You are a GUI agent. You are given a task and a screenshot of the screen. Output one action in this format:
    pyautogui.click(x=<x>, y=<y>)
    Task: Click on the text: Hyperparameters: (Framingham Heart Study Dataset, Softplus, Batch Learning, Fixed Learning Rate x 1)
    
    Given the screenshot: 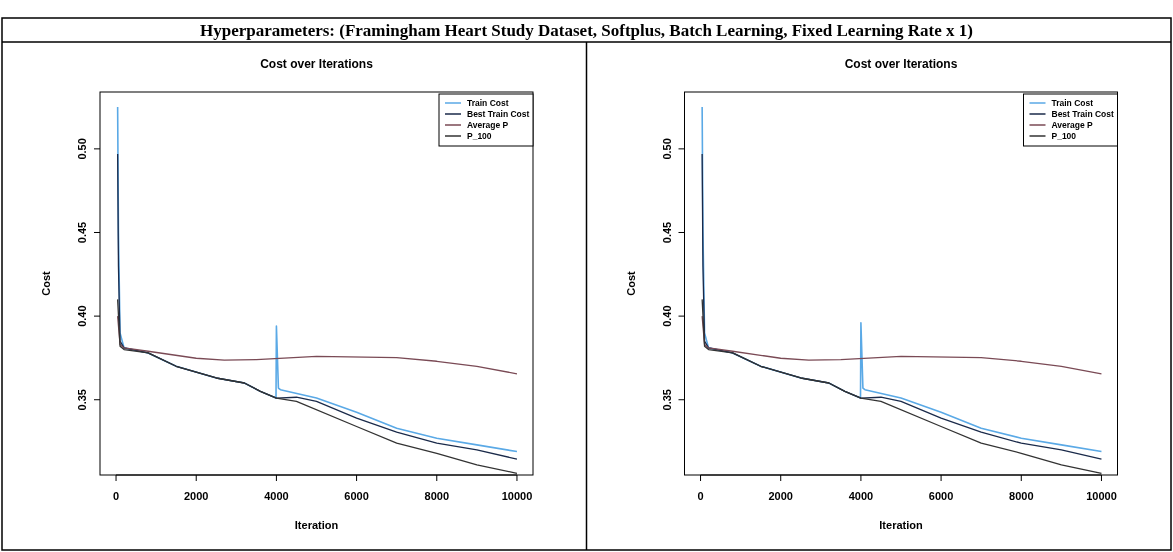 What is the action you would take?
    pyautogui.click(x=586, y=30)
    